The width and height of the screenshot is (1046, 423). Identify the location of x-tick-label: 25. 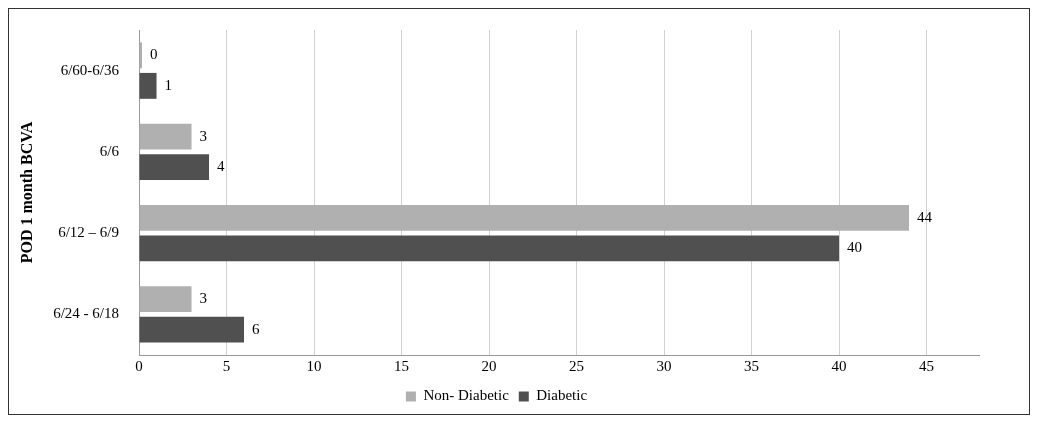
(577, 365).